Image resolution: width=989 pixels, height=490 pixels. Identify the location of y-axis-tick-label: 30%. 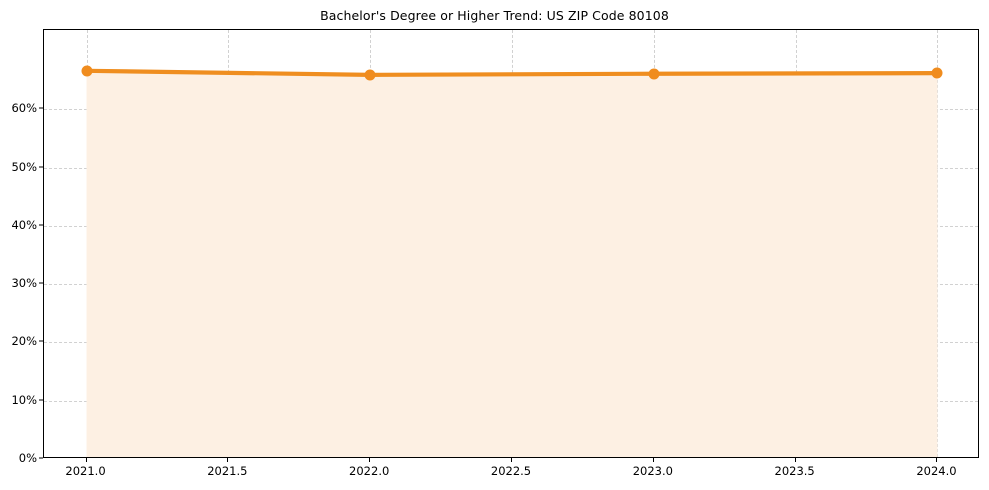
(24, 283).